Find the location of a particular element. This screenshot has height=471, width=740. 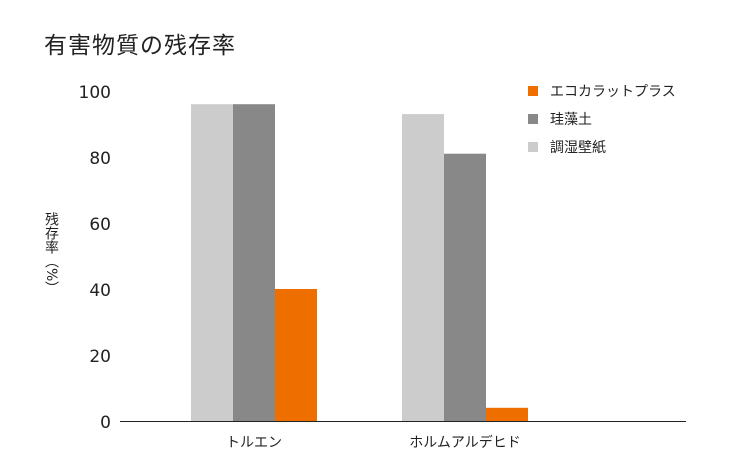

y-tick-label: 20 is located at coordinates (100, 357).